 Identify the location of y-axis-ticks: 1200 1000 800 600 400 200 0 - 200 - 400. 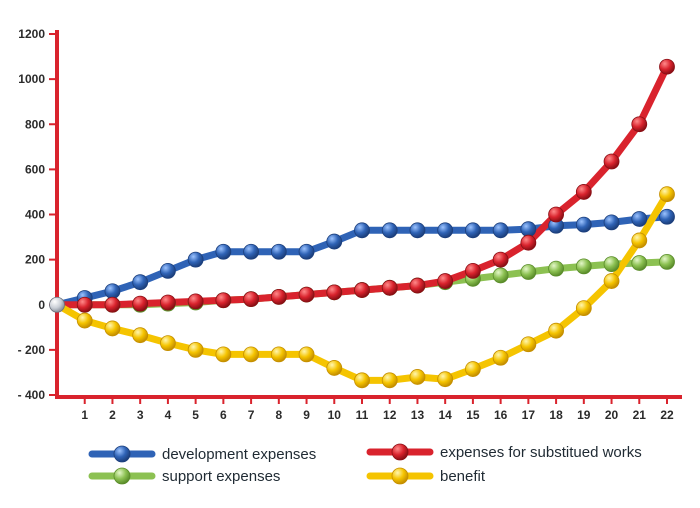
(37, 214).